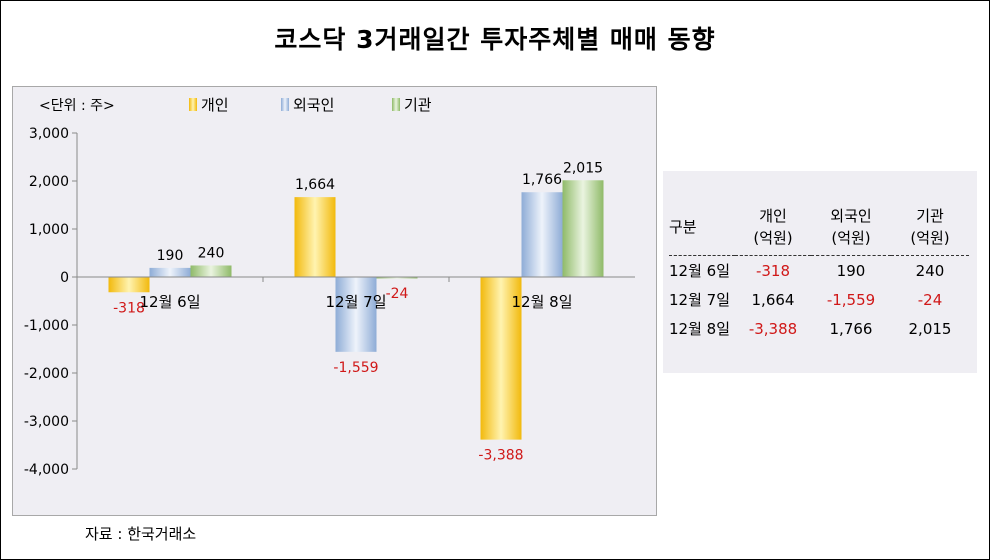 The width and height of the screenshot is (990, 560). I want to click on header-institution: 기관 (억원), so click(930, 227).